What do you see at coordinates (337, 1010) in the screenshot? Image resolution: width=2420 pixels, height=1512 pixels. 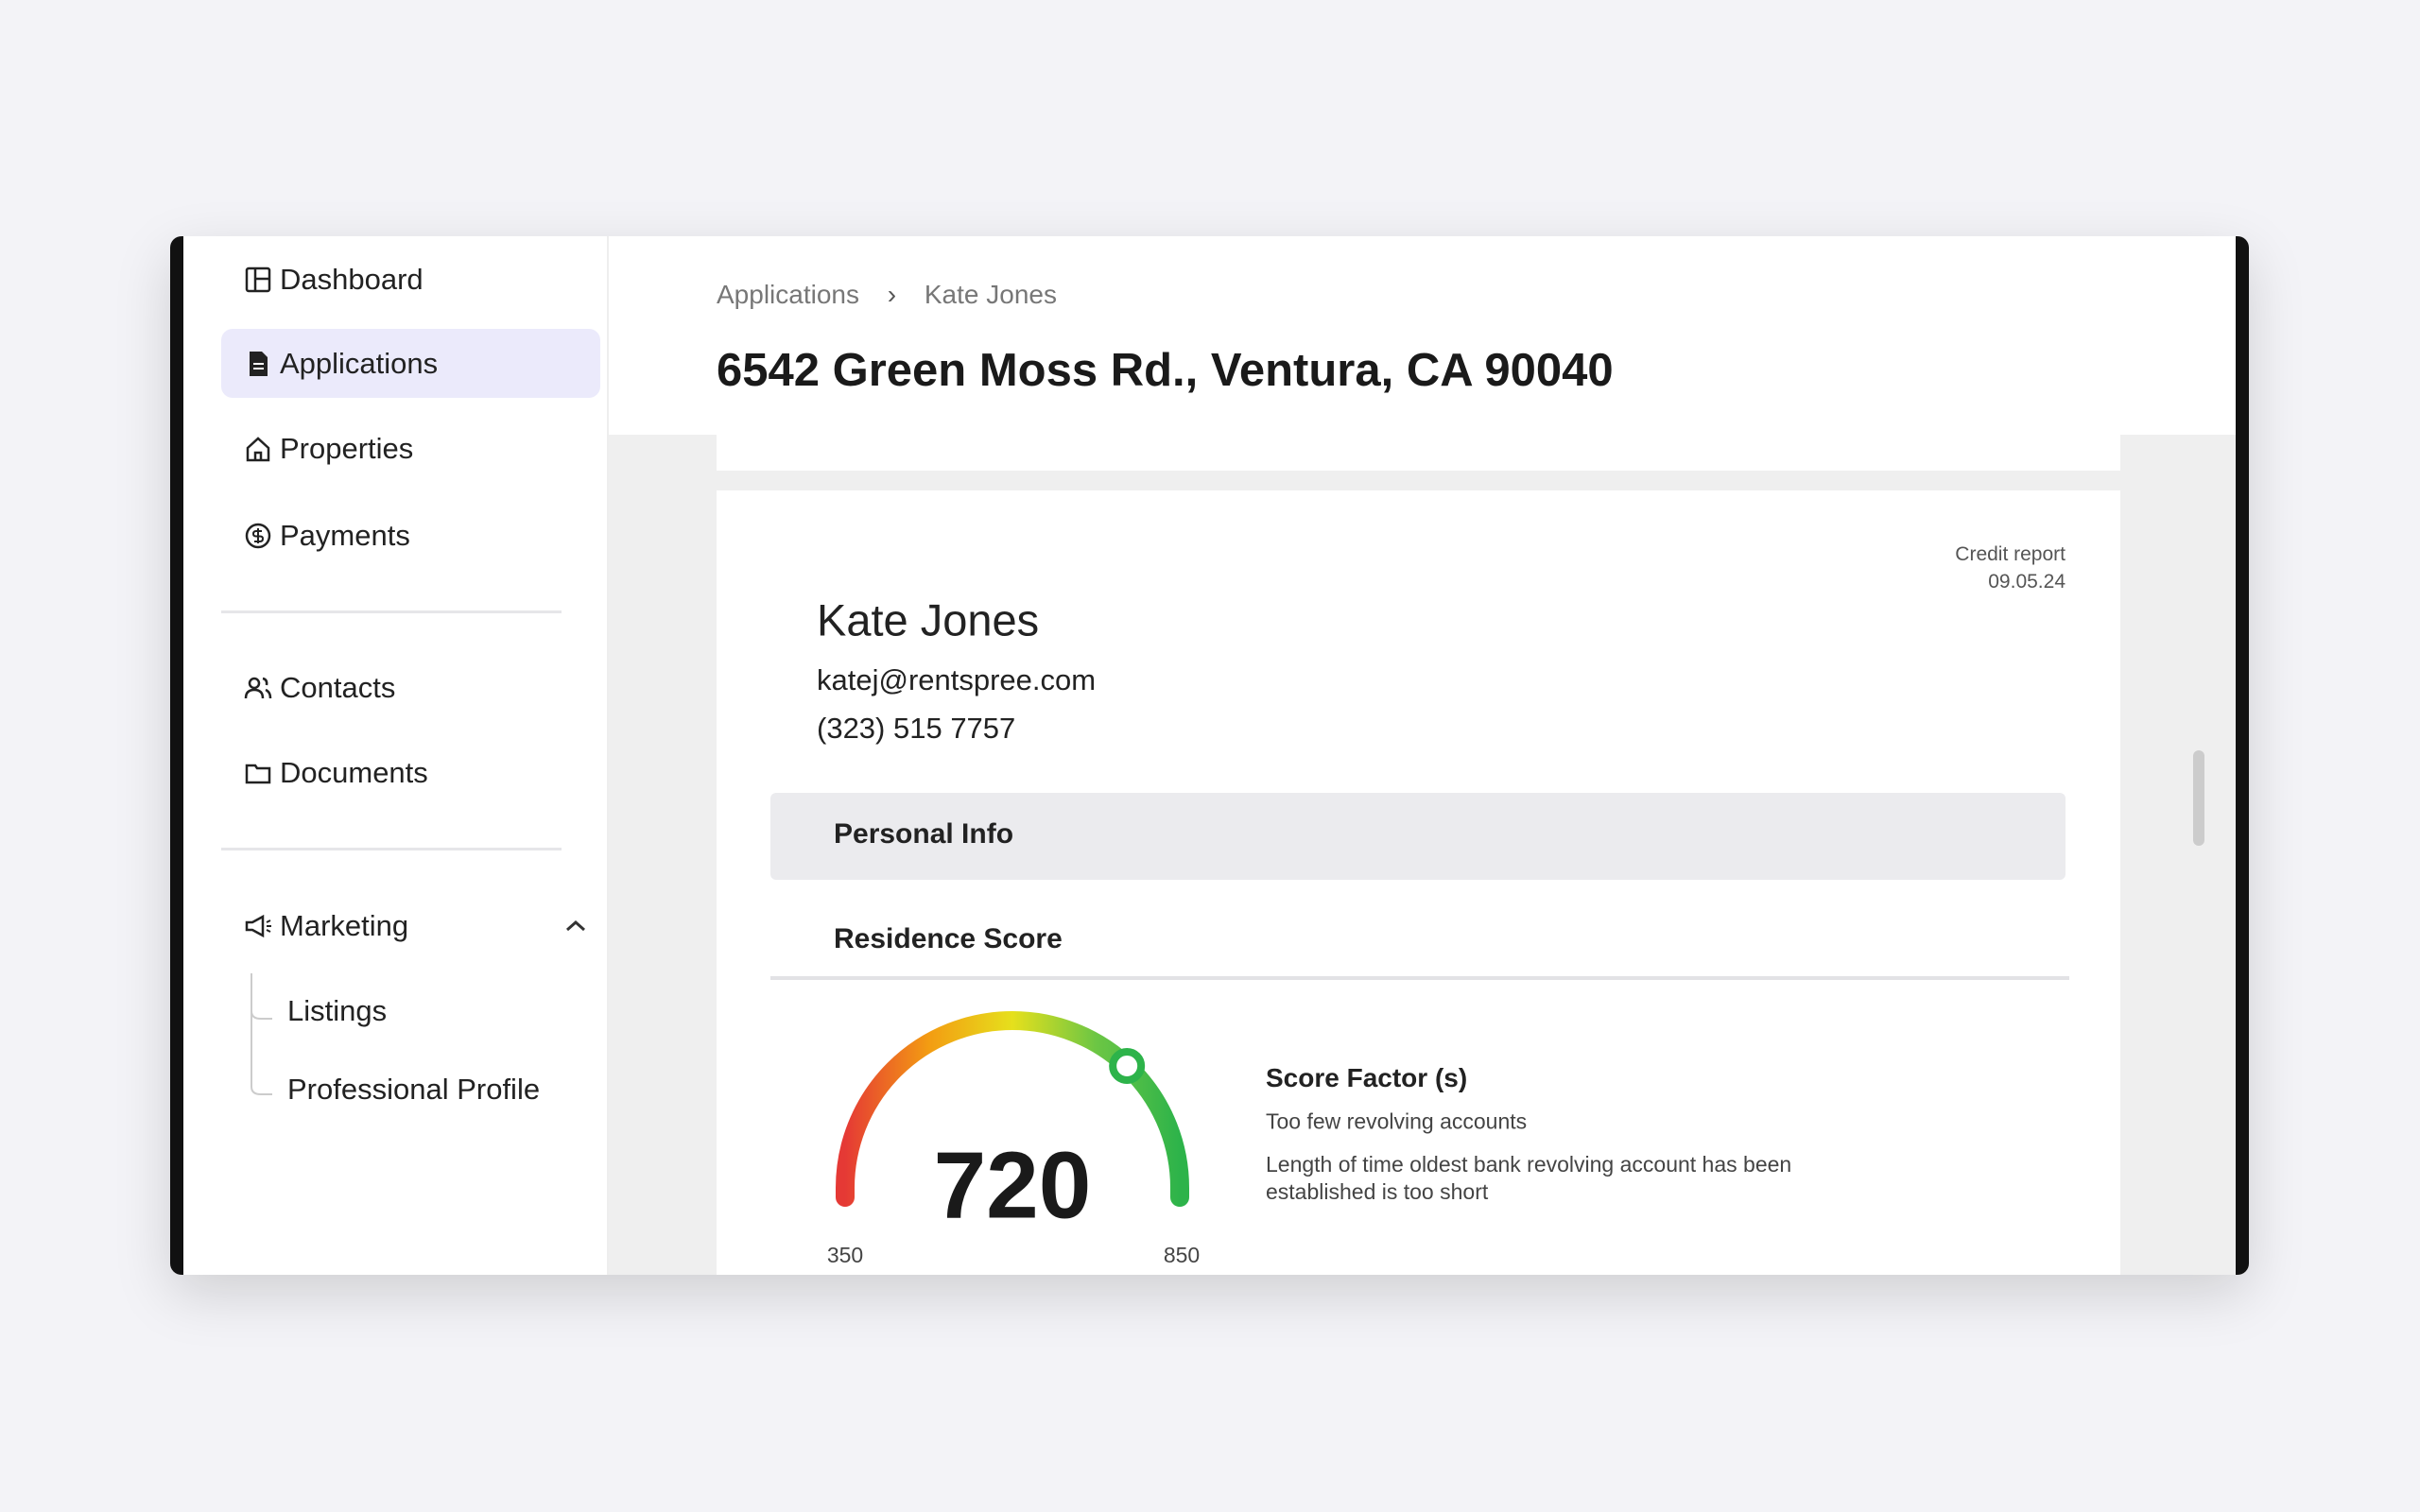 I see `nav-subitem: Listings` at bounding box center [337, 1010].